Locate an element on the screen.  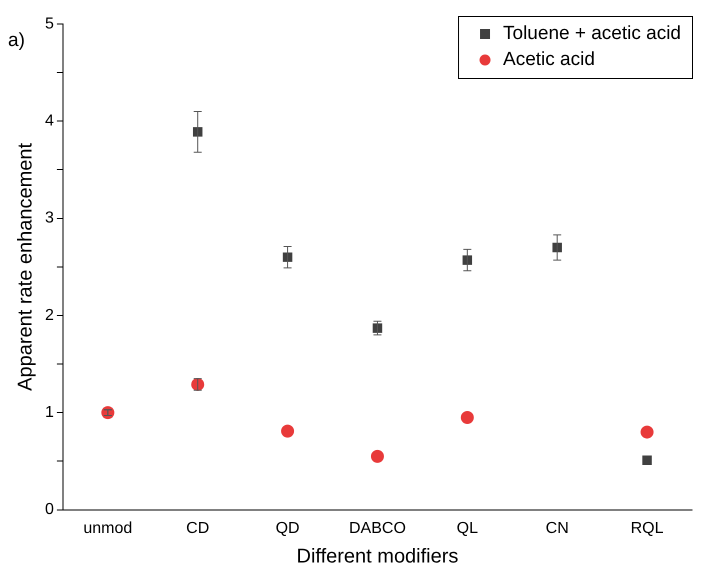
x-tick-label: unmod is located at coordinates (107, 528).